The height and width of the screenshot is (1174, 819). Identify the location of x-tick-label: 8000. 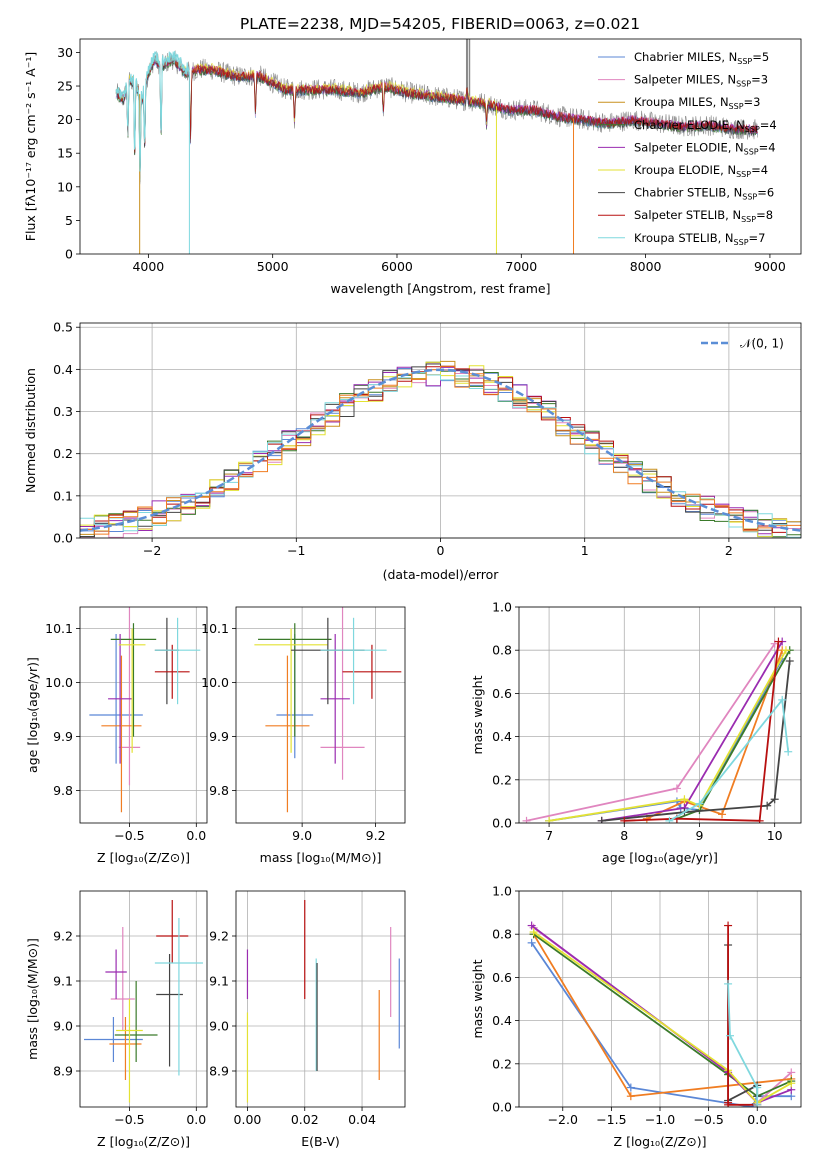
(646, 266).